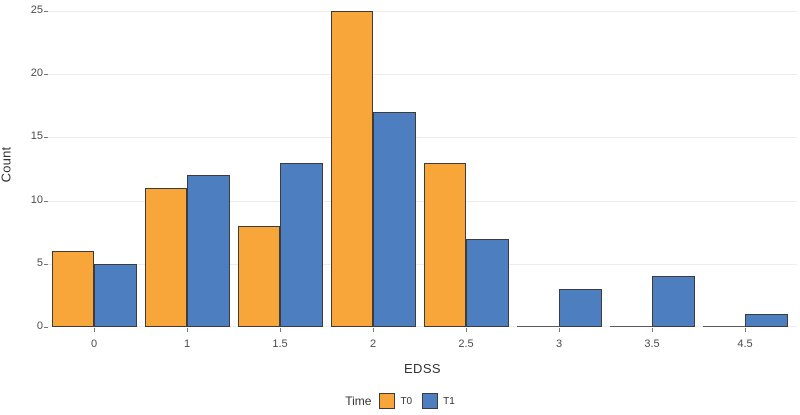  I want to click on x-tick-label-2.5: 2.5, so click(466, 344).